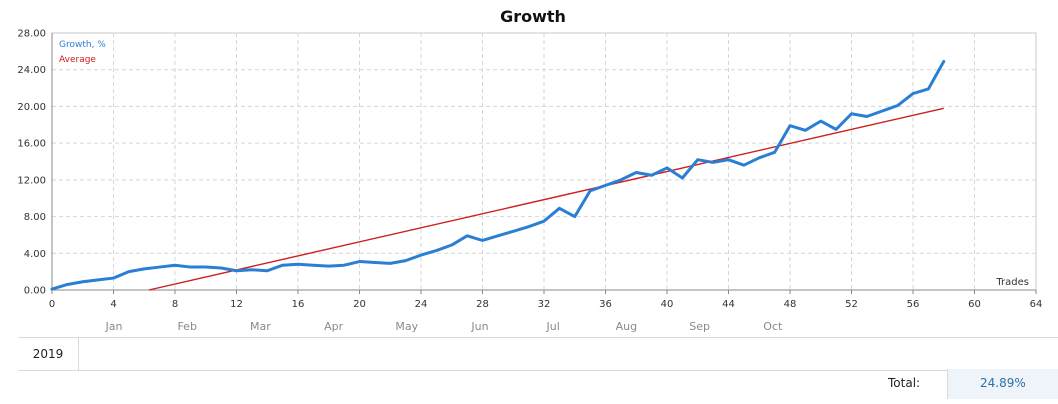 The width and height of the screenshot is (1058, 404). I want to click on month-label: Jul, so click(553, 326).